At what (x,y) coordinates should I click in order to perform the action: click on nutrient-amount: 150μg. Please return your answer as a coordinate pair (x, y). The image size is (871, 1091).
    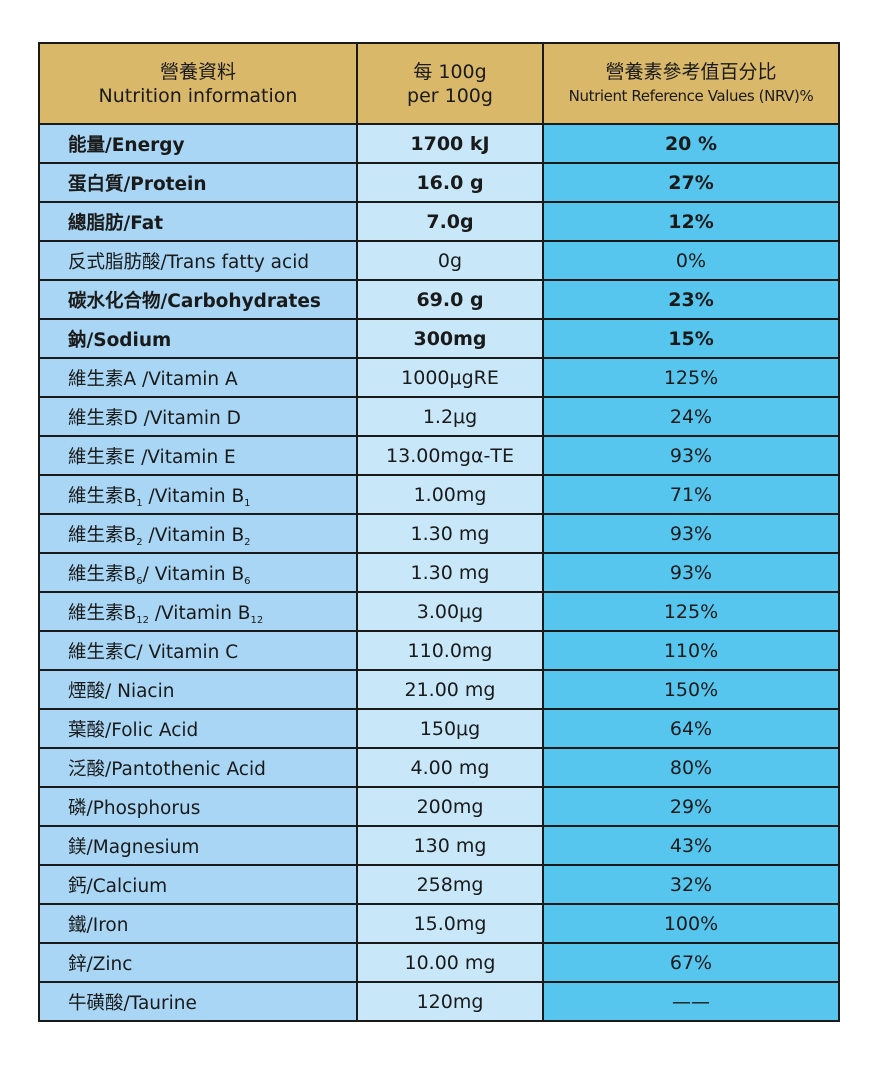
    Looking at the image, I should click on (450, 728).